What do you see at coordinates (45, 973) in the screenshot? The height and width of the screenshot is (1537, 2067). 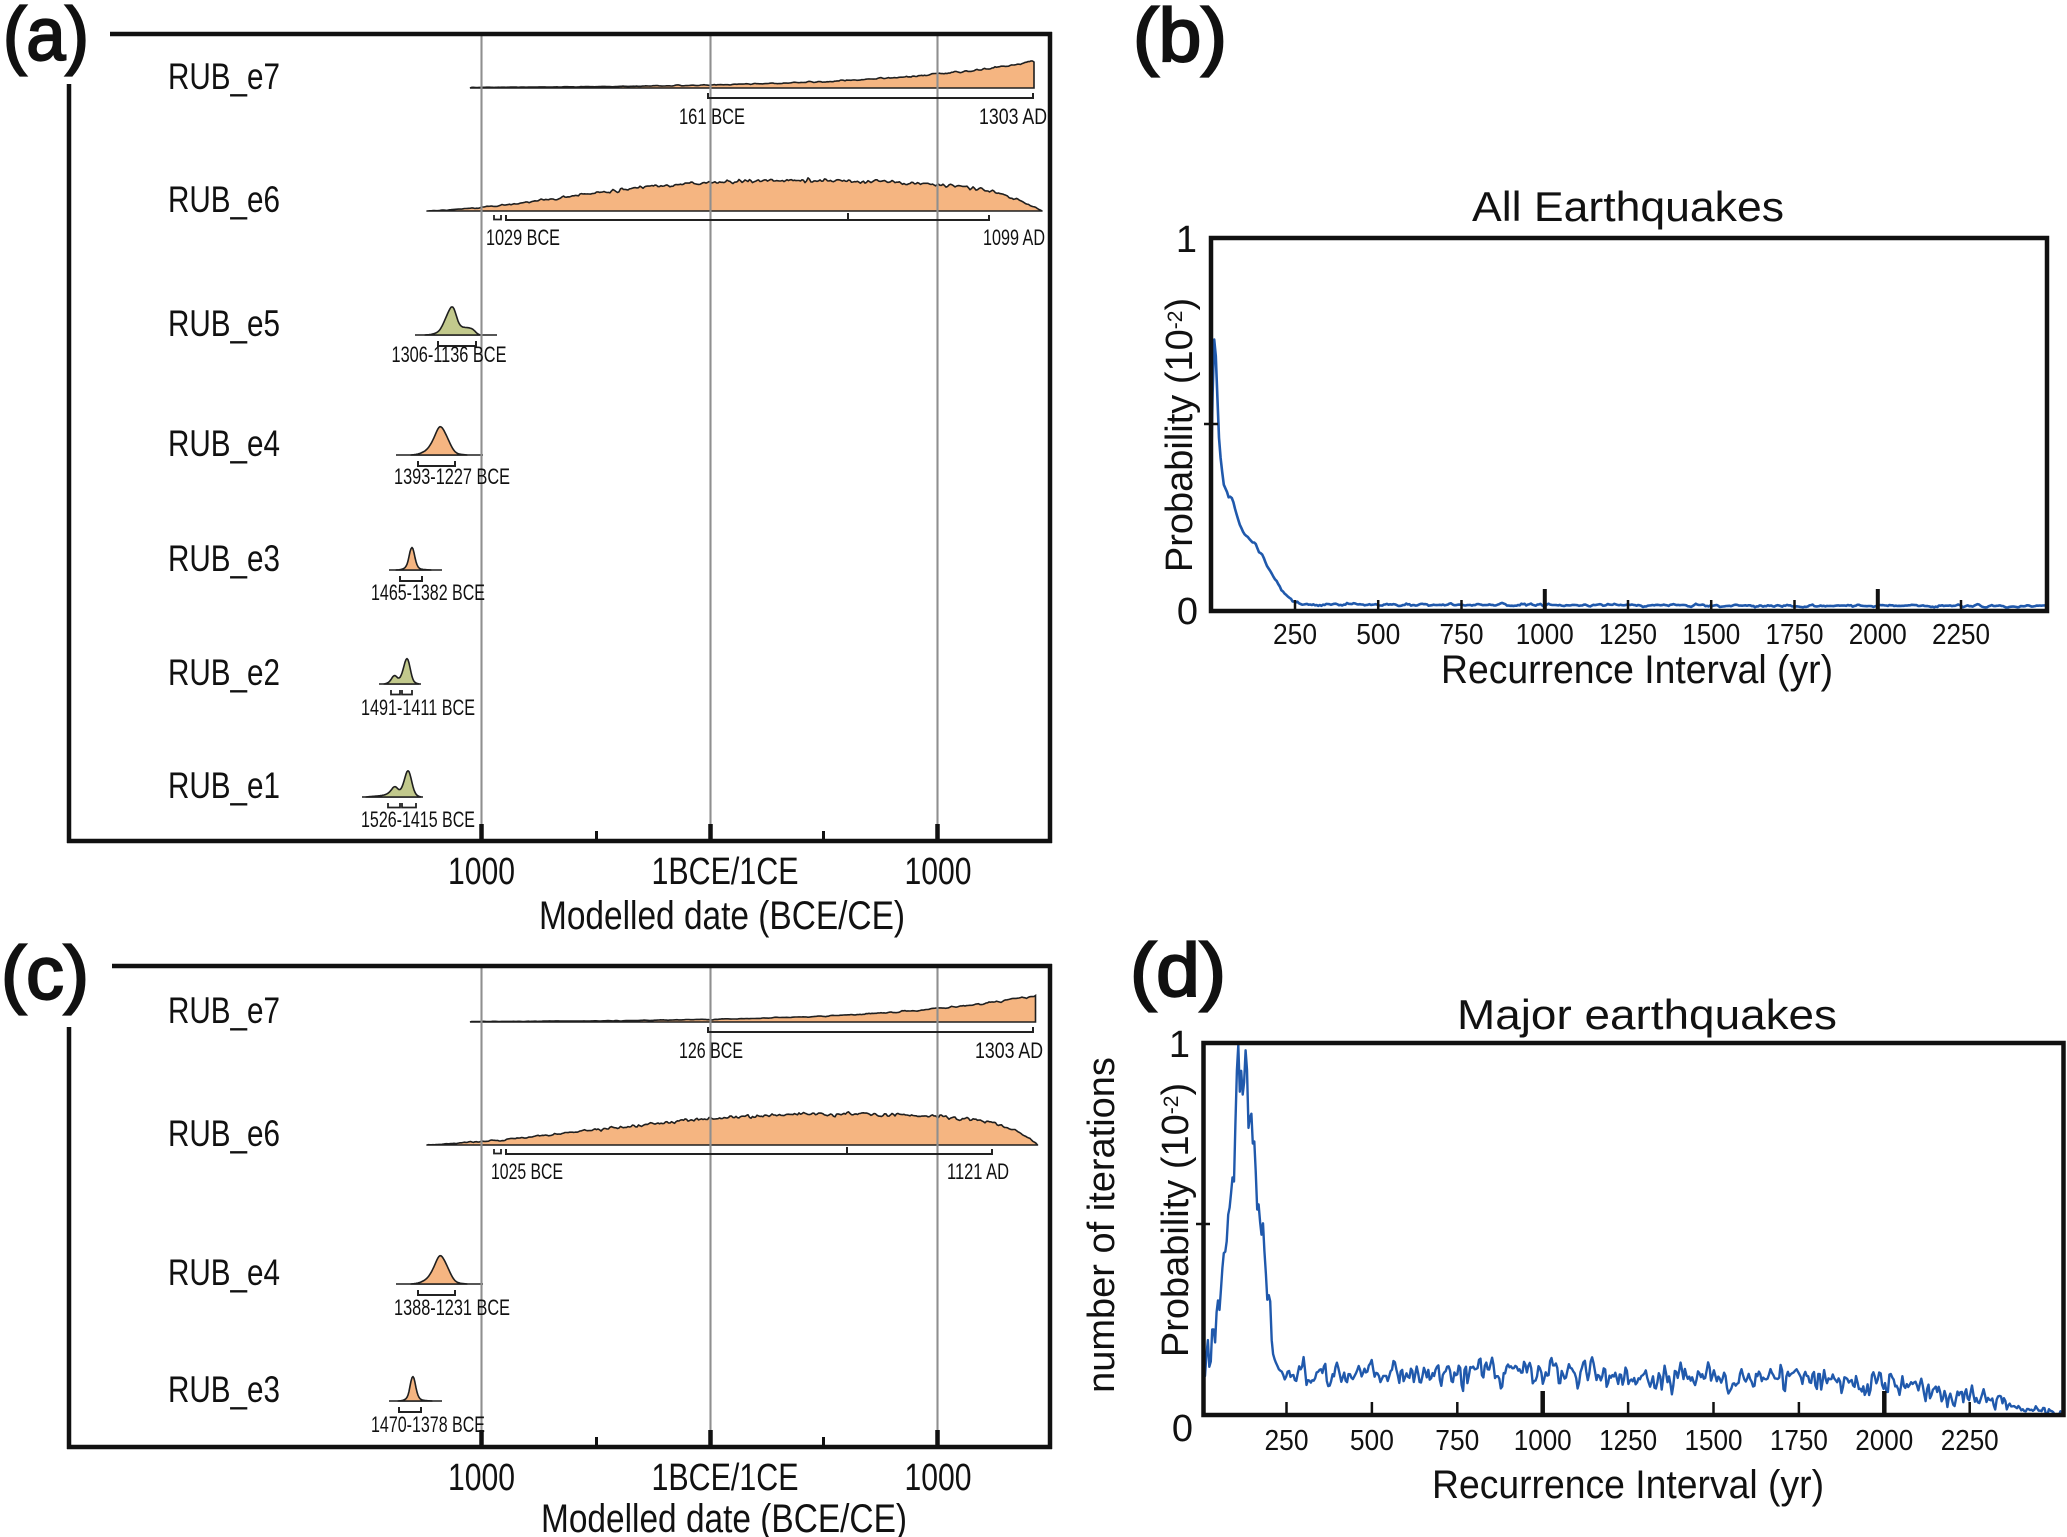 I see `svg-text: (c)` at bounding box center [45, 973].